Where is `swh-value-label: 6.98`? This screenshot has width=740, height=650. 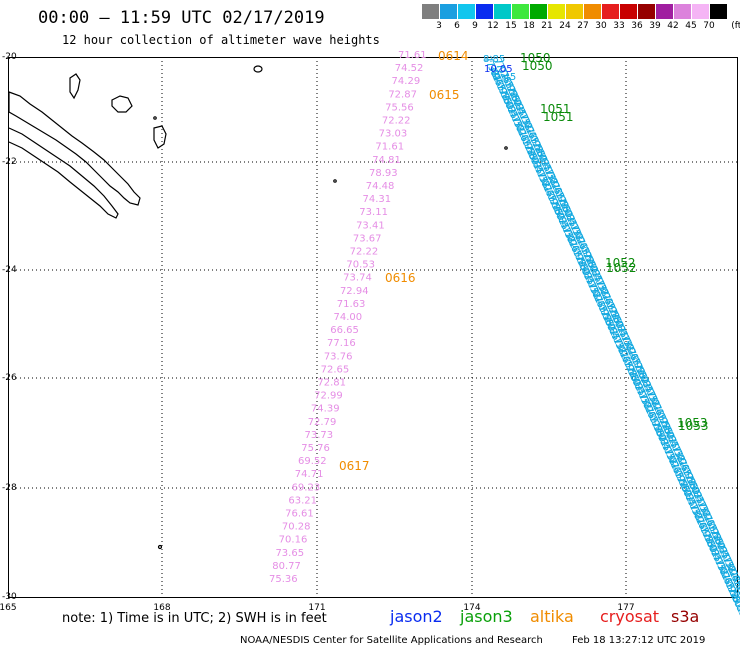
swh-value-label: 6.98 is located at coordinates (734, 586).